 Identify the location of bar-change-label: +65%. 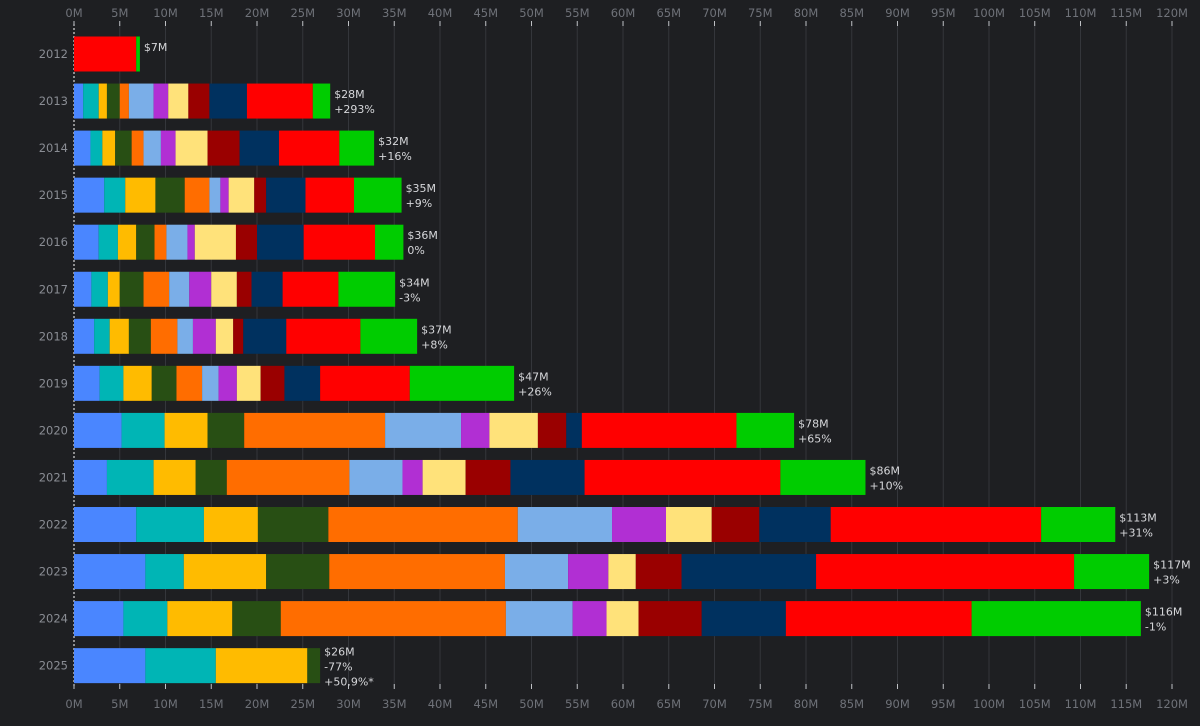
(815, 438).